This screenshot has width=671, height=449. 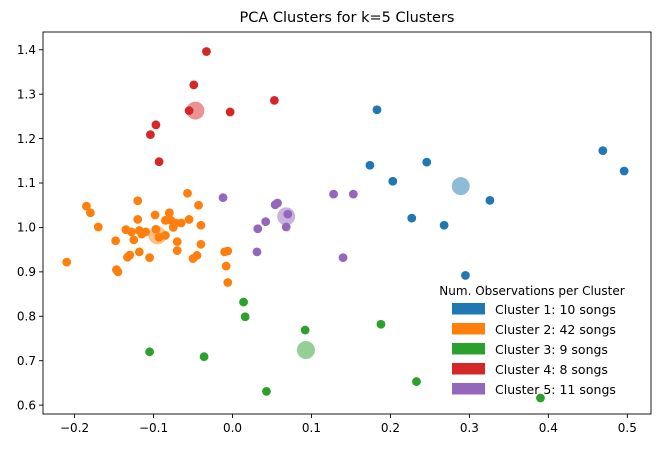 What do you see at coordinates (232, 428) in the screenshot?
I see `x-tick-label: 0.0` at bounding box center [232, 428].